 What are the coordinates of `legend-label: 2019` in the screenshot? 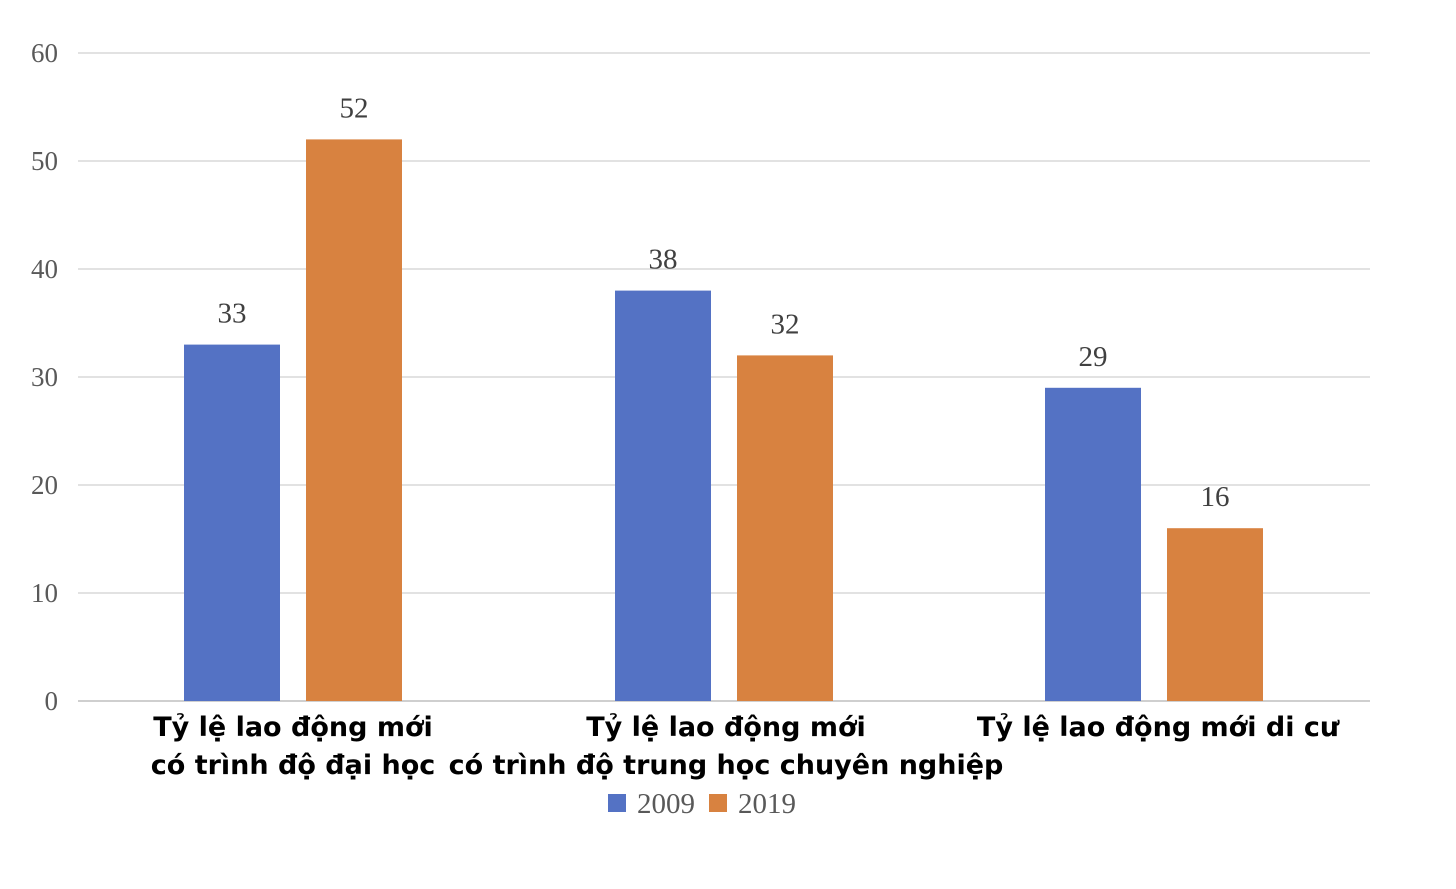 It's located at (767, 804).